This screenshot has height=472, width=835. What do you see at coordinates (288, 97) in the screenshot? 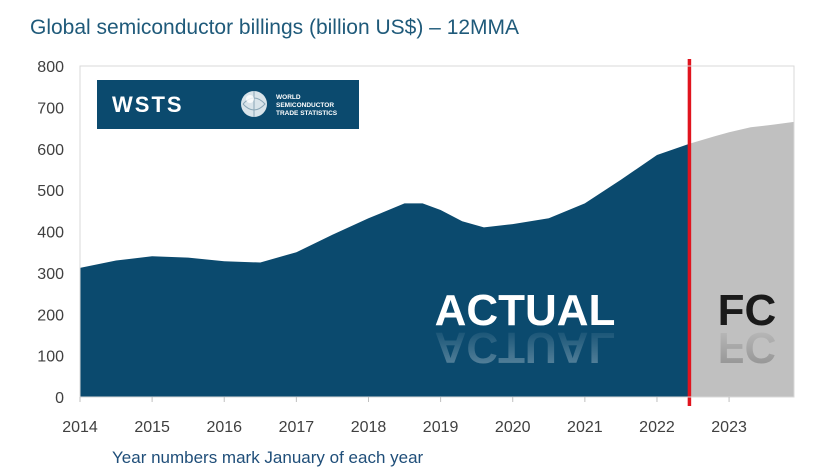
I see `logo-subtext-1: WORLD` at bounding box center [288, 97].